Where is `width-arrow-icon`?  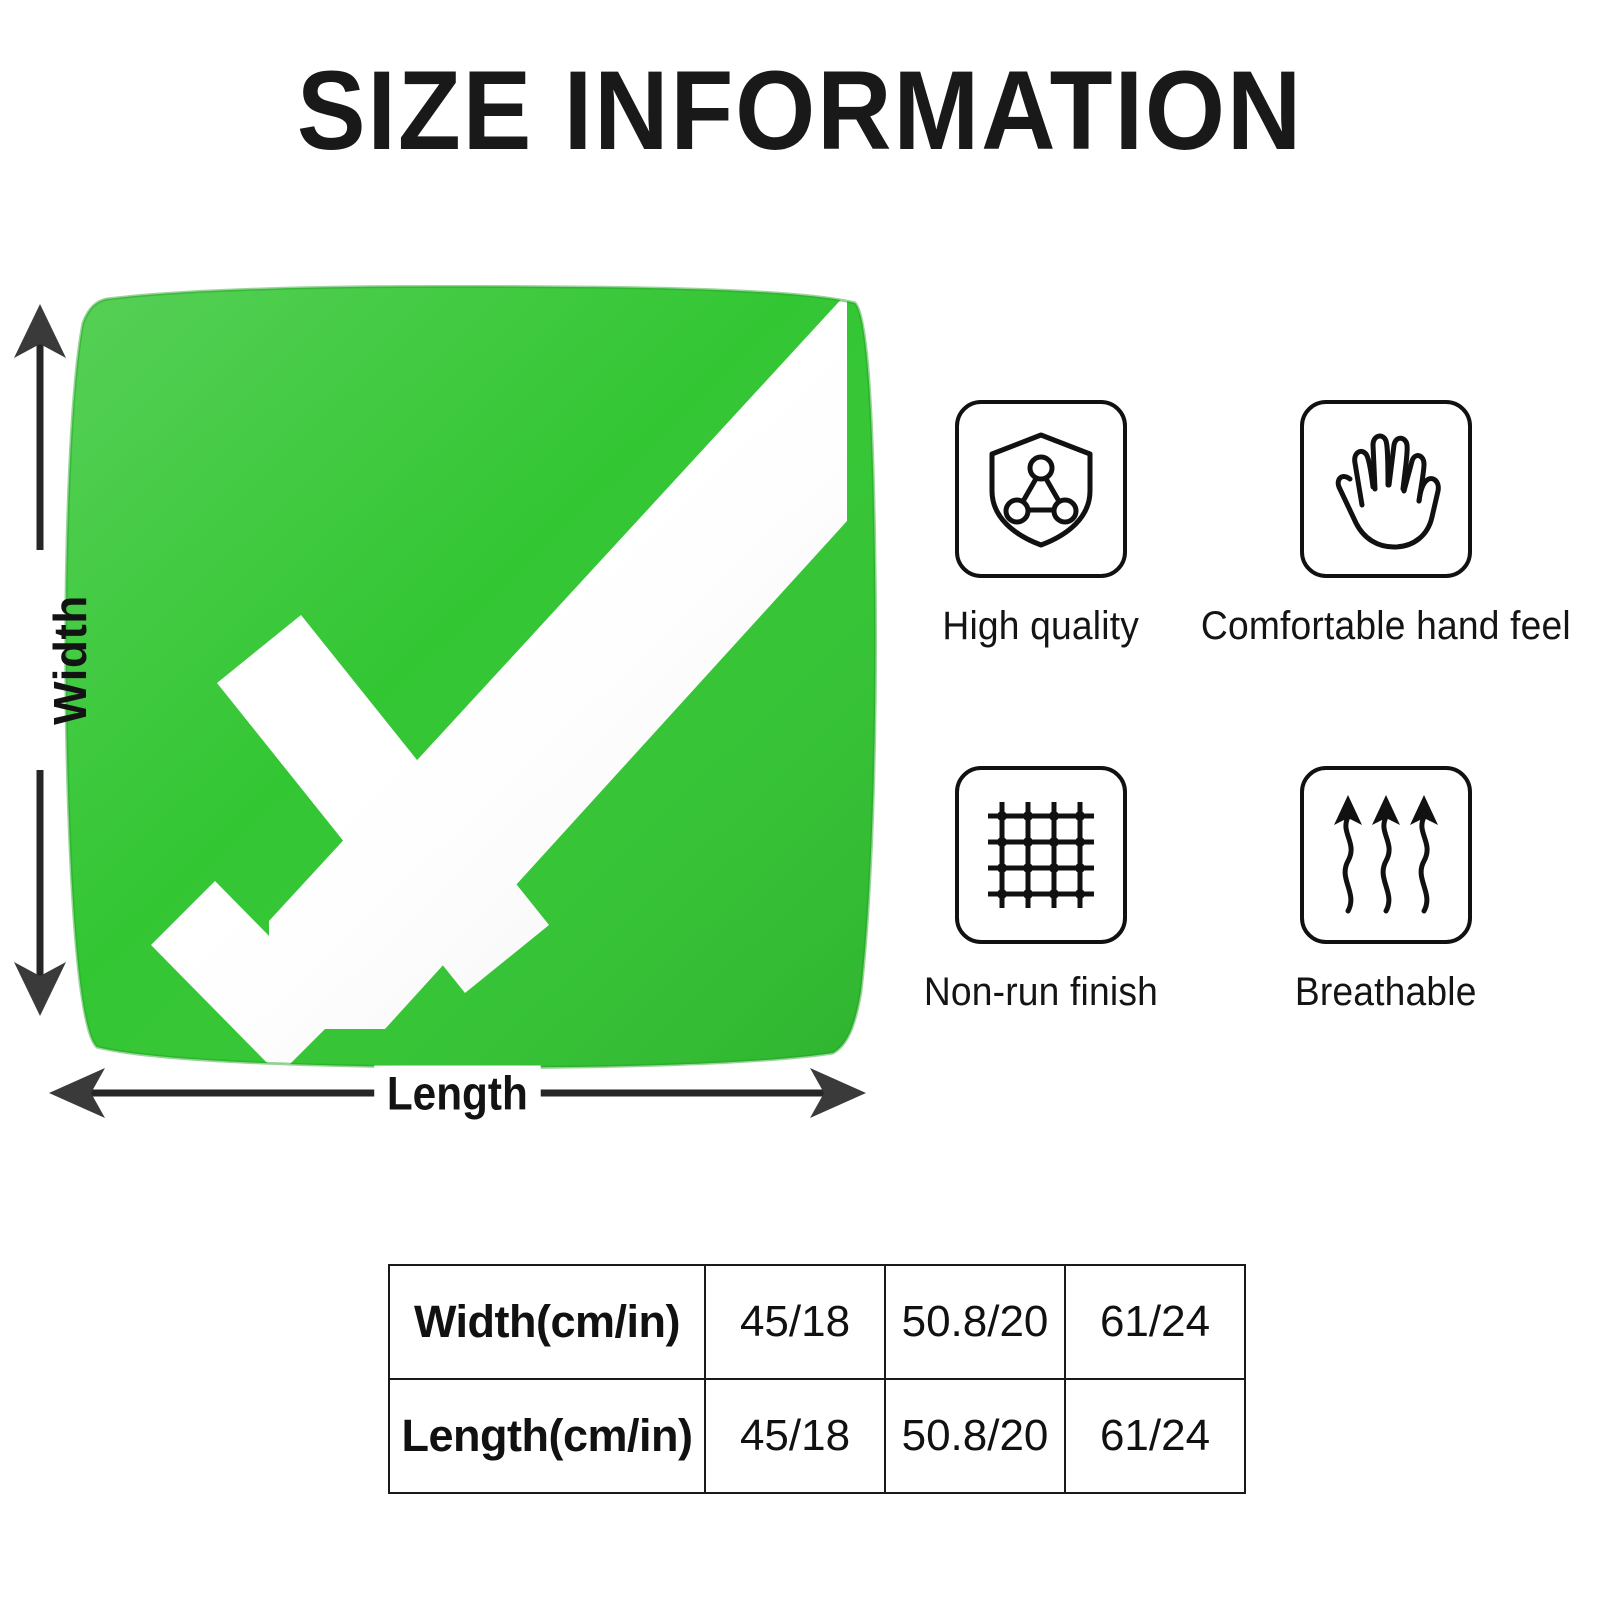
width-arrow-icon is located at coordinates (40, 660).